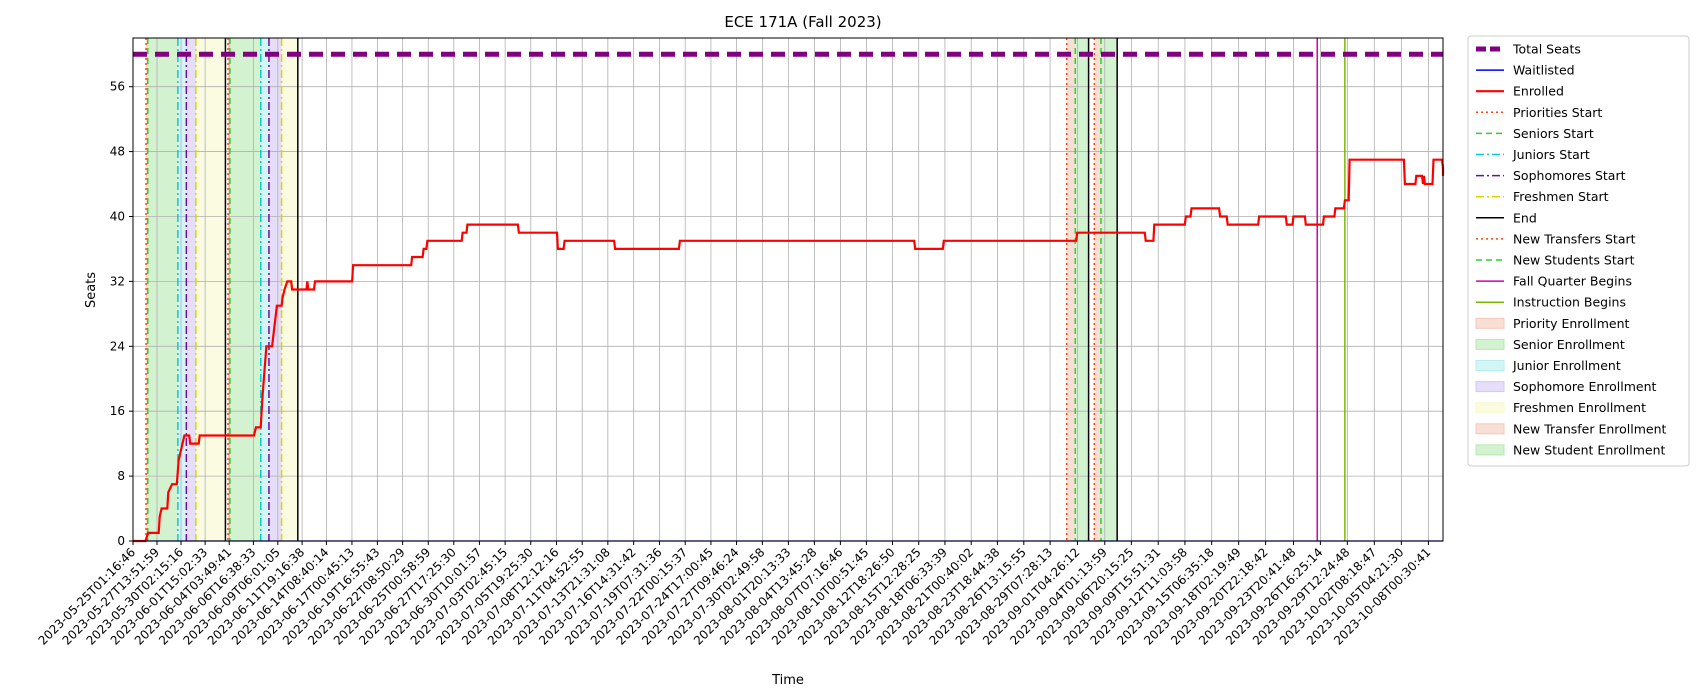 The width and height of the screenshot is (1700, 700). Describe the element at coordinates (1546, 49) in the screenshot. I see `legend-label-total-seats: Total Seats` at that location.